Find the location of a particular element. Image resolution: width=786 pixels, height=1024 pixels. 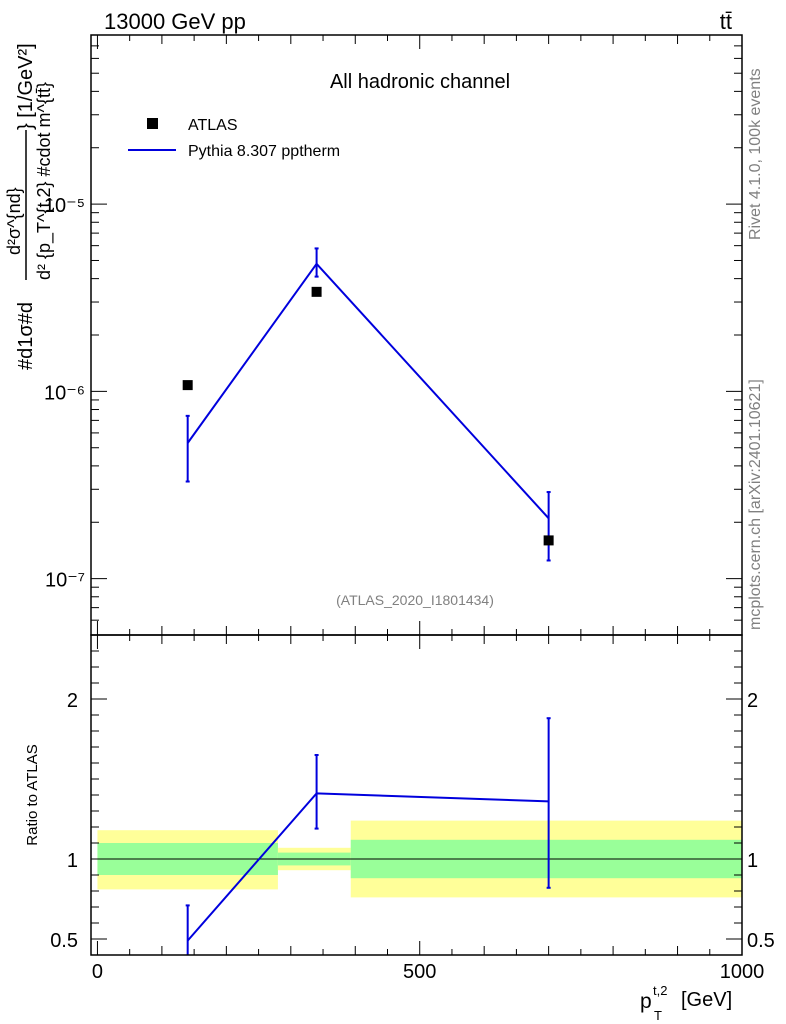

ratio-ytick-label-right-2: 2 is located at coordinates (752, 701).